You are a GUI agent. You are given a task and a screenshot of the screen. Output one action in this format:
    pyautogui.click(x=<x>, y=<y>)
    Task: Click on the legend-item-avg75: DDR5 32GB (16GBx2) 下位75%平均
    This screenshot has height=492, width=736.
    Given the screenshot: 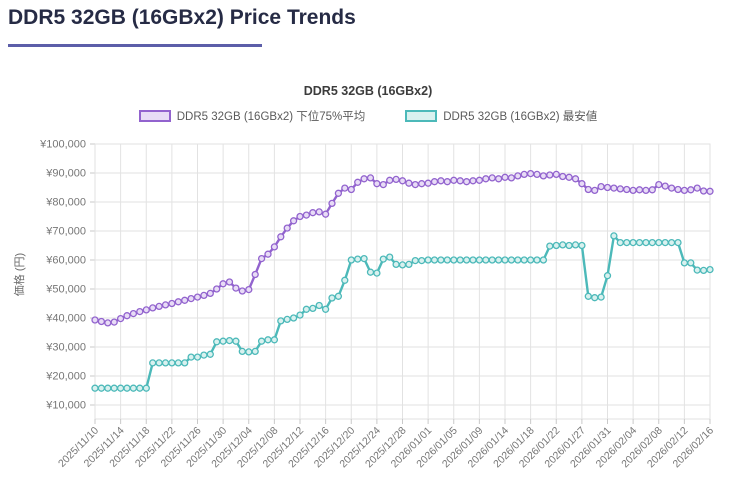 What is the action you would take?
    pyautogui.click(x=251, y=116)
    